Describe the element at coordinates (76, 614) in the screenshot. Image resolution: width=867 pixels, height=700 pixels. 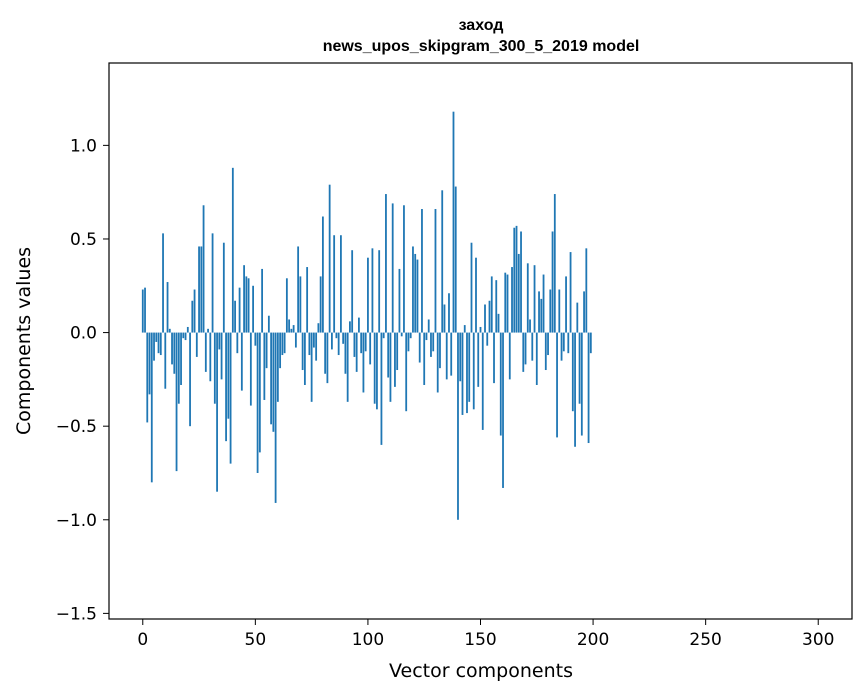
I see `y-tick-label: −1.5` at that location.